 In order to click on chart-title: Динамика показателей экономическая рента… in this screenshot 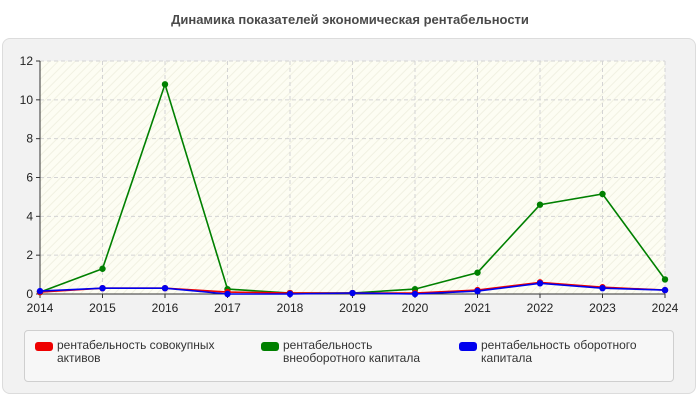, I will do `click(350, 19)`.